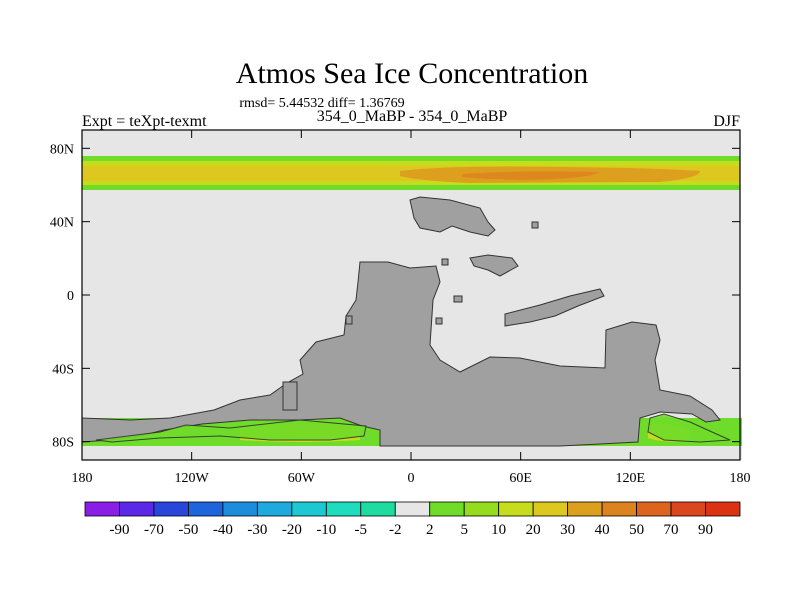 This screenshot has width=800, height=600. I want to click on colorbar-label: -10, so click(326, 530).